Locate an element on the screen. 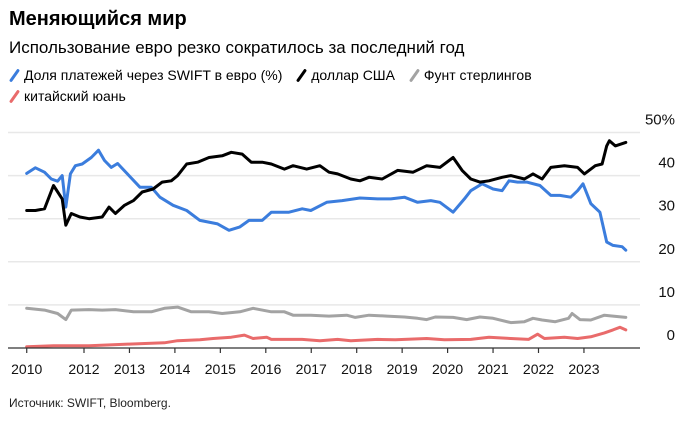  chart-title: Меняющийся мир is located at coordinates (98, 19).